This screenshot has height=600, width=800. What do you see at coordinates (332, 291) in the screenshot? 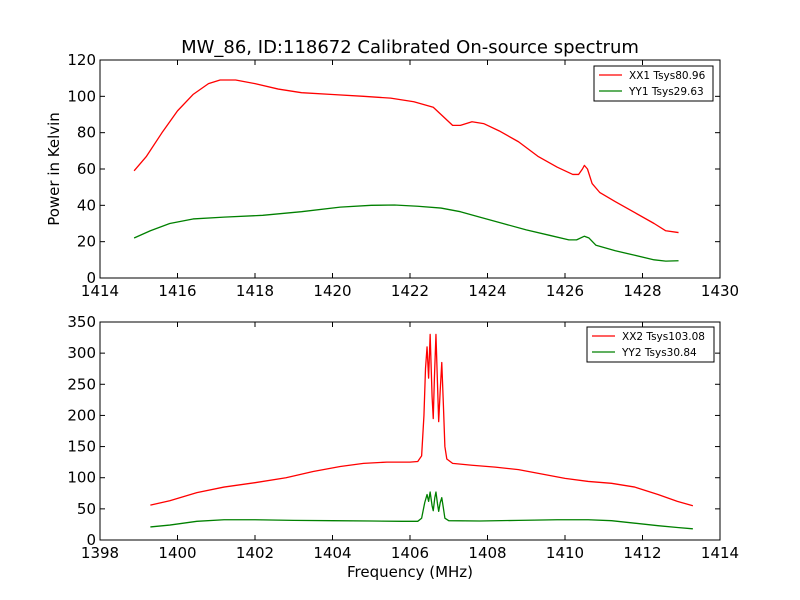
I see `x-tick-label: 1420` at bounding box center [332, 291].